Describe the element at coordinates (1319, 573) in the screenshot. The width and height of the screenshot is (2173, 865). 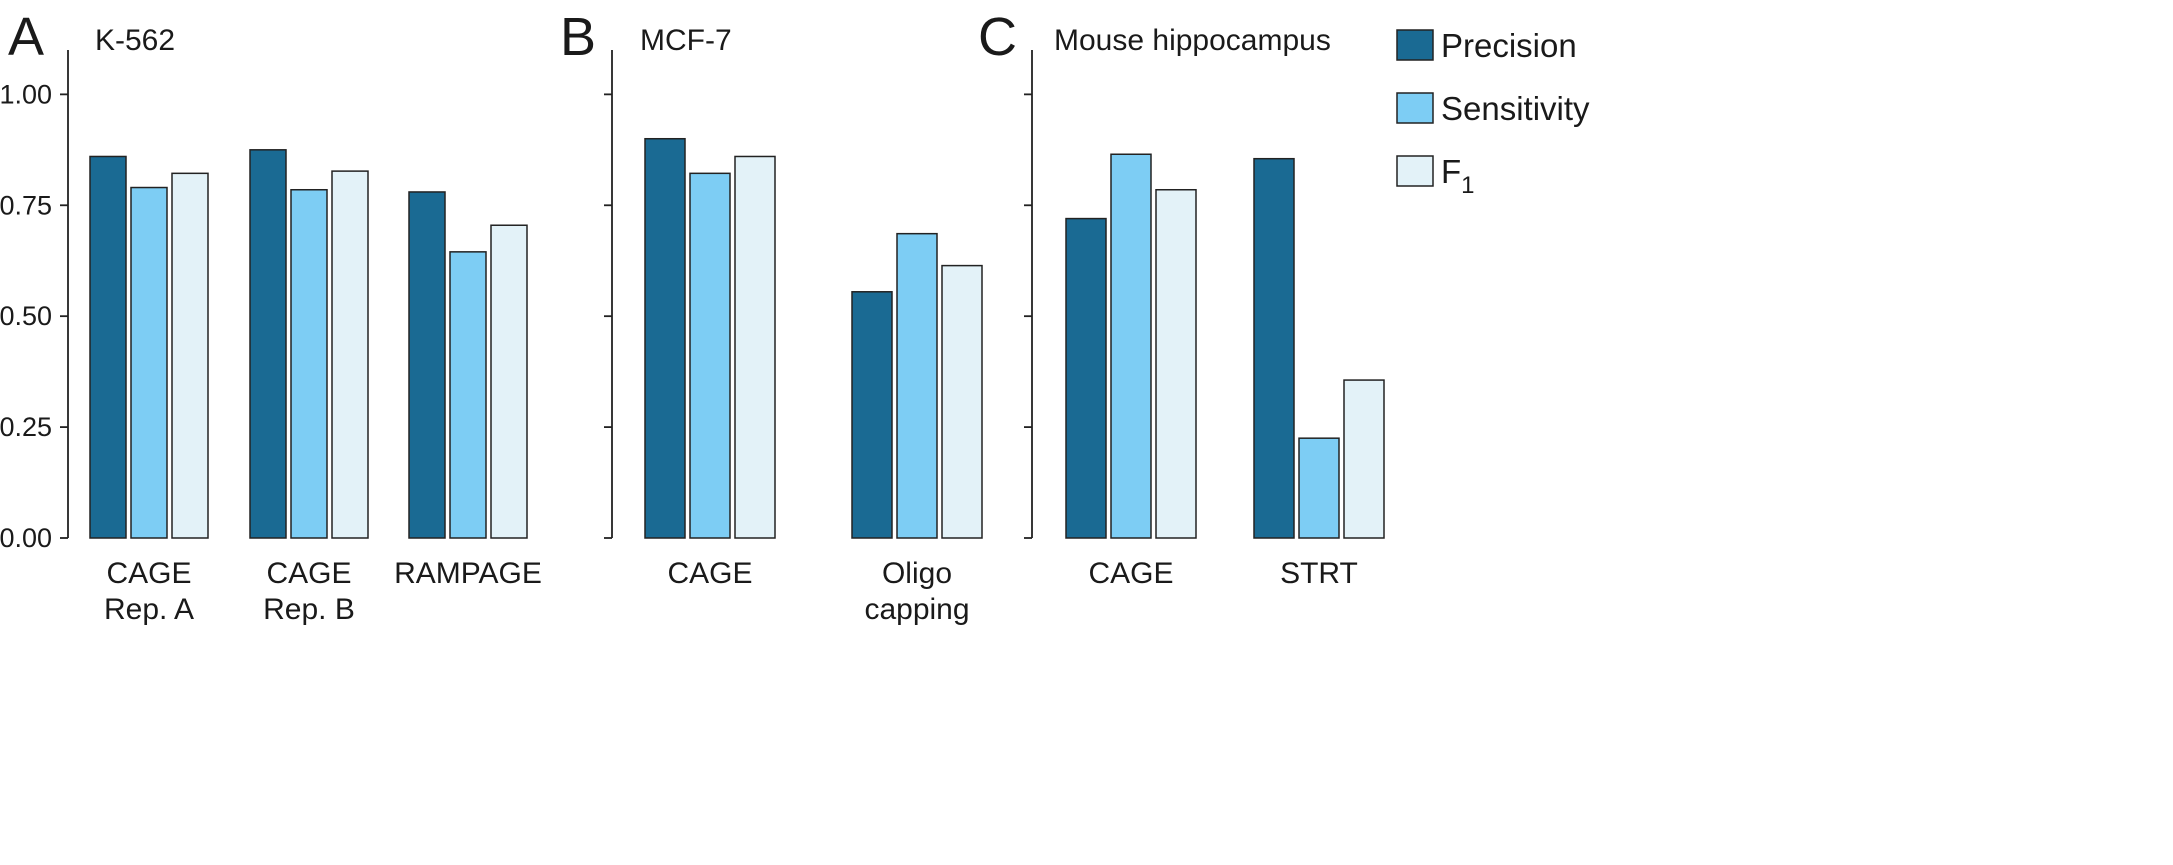
I see `category-label: STRT` at that location.